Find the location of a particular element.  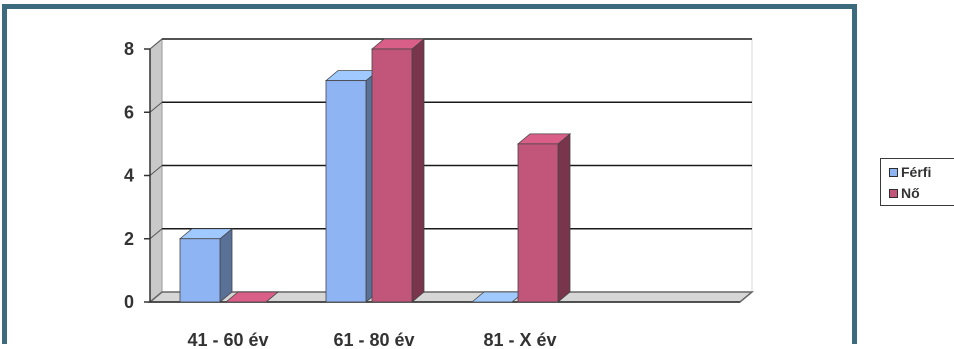

y-tick-label: 8 is located at coordinates (129, 49).